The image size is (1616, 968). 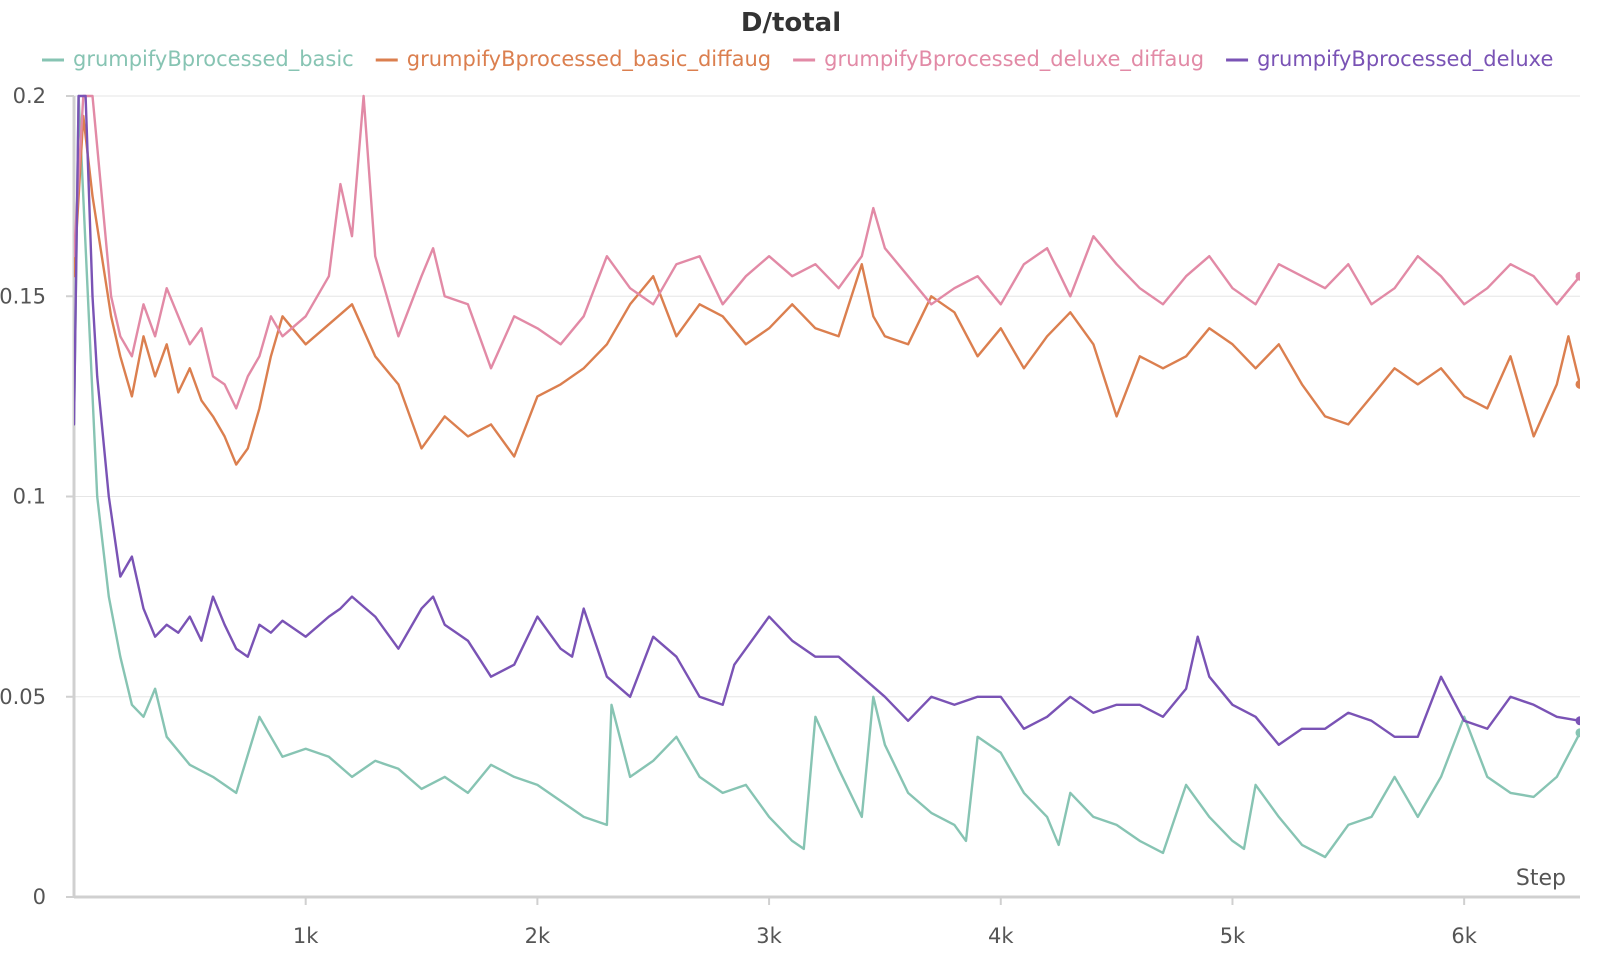 What do you see at coordinates (1001, 936) in the screenshot?
I see `x-tick-label: 4k` at bounding box center [1001, 936].